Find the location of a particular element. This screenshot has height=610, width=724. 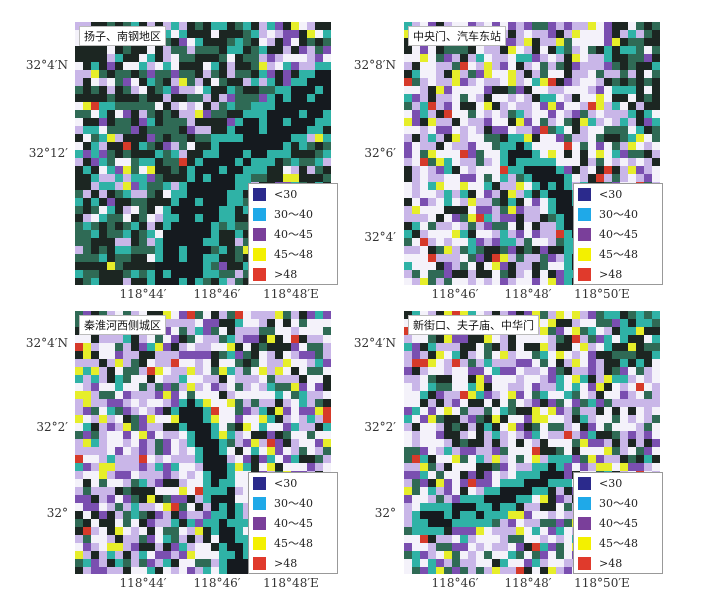

y-tick-label: 32°12′ is located at coordinates (48, 153).